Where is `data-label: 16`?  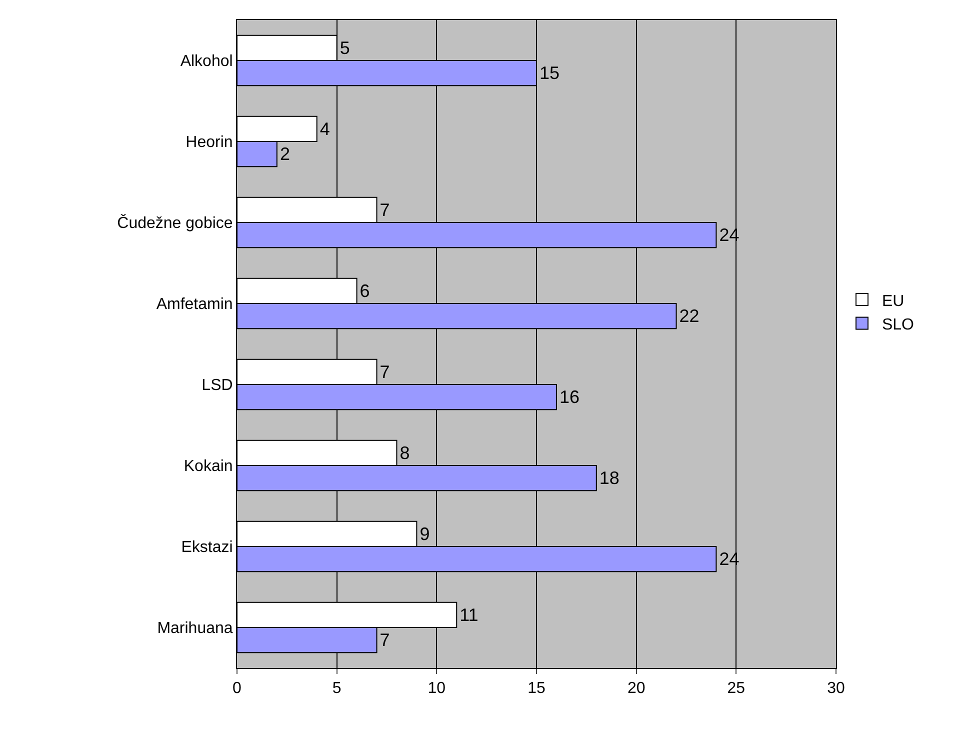 data-label: 16 is located at coordinates (569, 397).